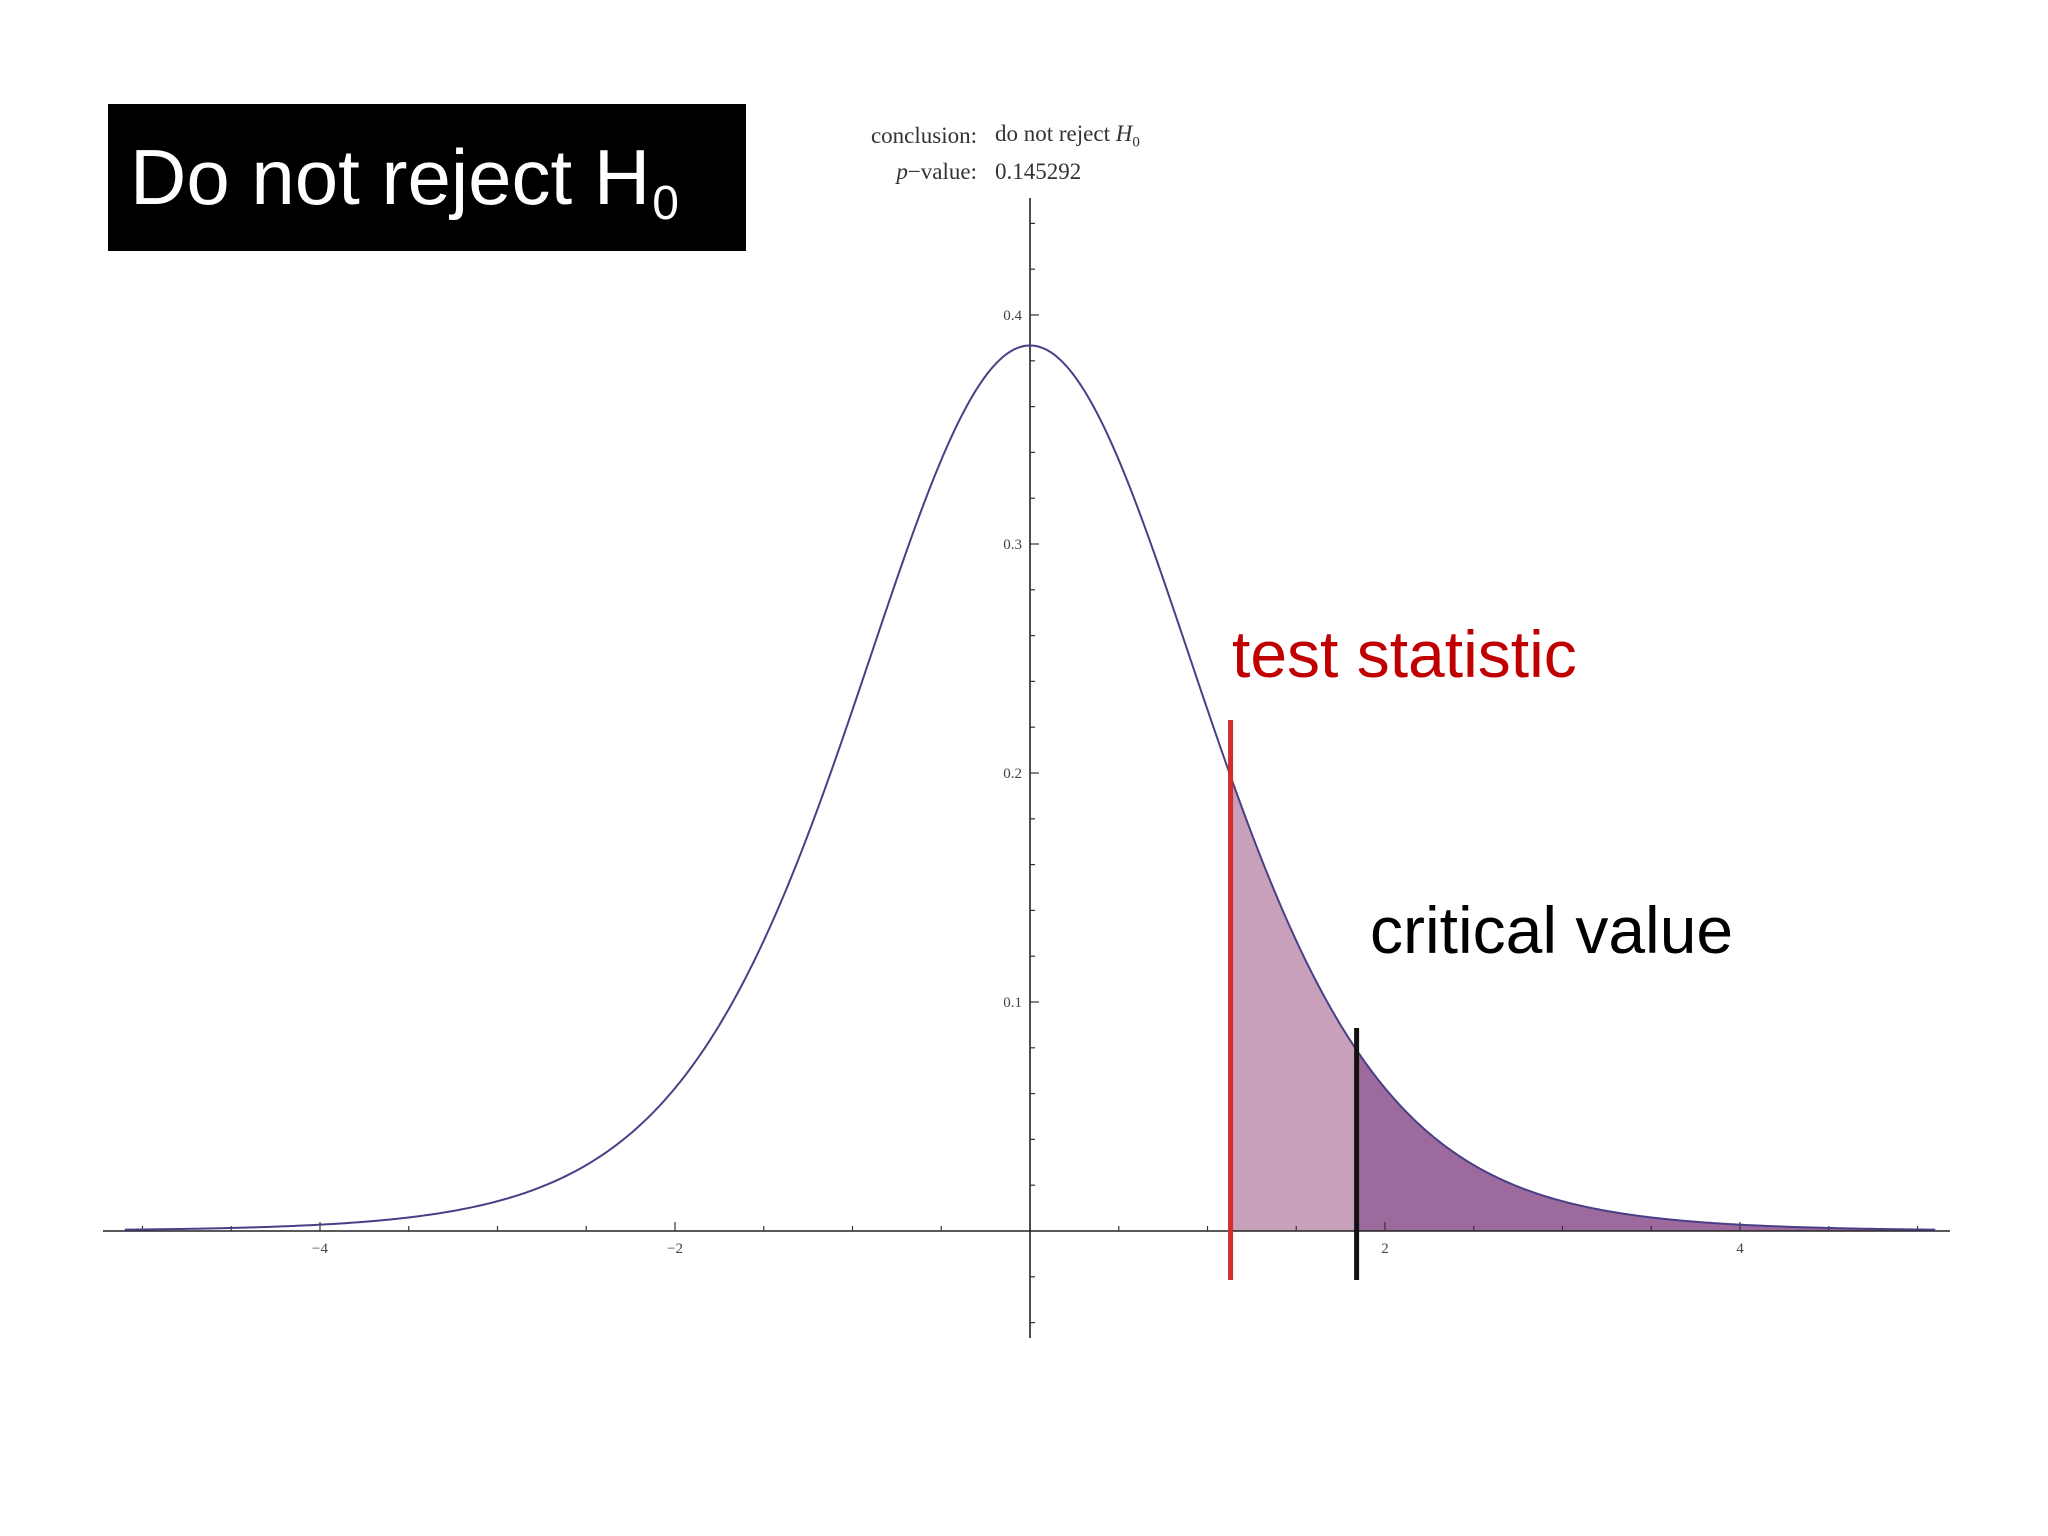 The image size is (2048, 1536). What do you see at coordinates (320, 1249) in the screenshot?
I see `x-tick-label: −4` at bounding box center [320, 1249].